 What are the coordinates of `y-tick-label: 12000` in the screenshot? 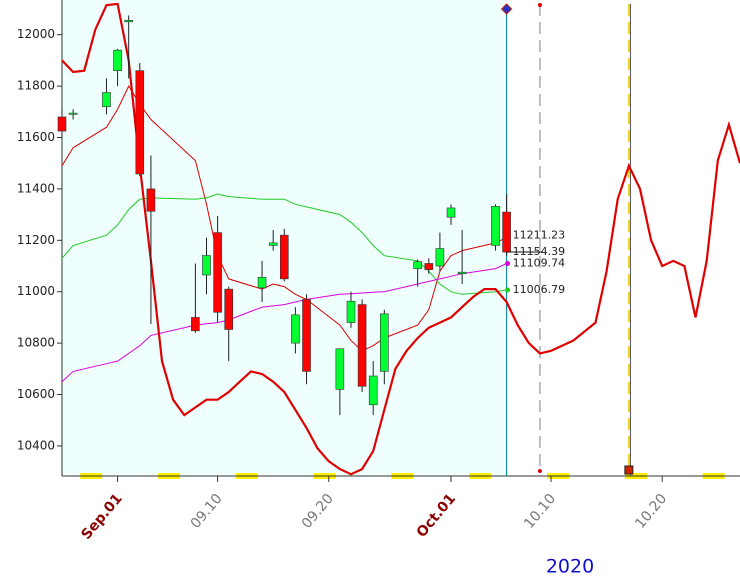 It's located at (36, 34).